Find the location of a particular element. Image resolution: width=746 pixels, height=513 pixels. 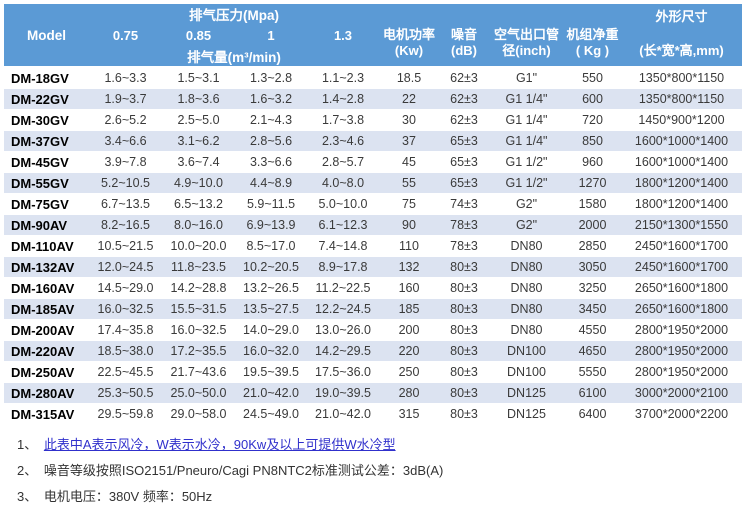

cell-flow-1: 13.5~27.5 is located at coordinates (271, 309).